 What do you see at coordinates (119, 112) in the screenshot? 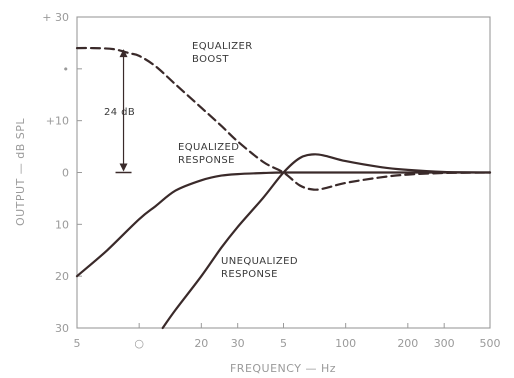
I see `annotation-boost-amount: 24 dB` at bounding box center [119, 112].